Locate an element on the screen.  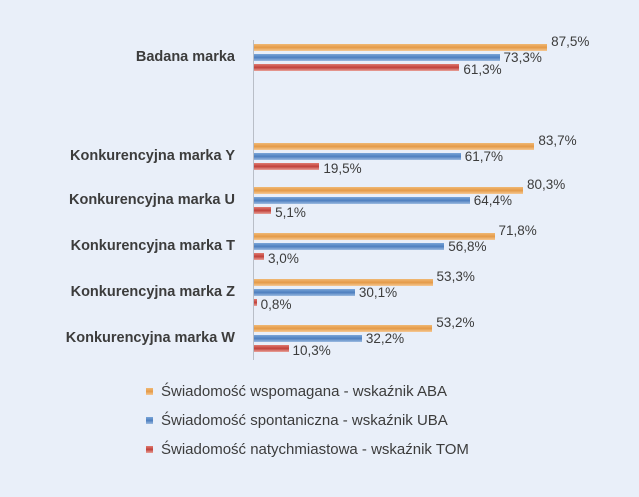
data-label: 80,3% is located at coordinates (546, 184).